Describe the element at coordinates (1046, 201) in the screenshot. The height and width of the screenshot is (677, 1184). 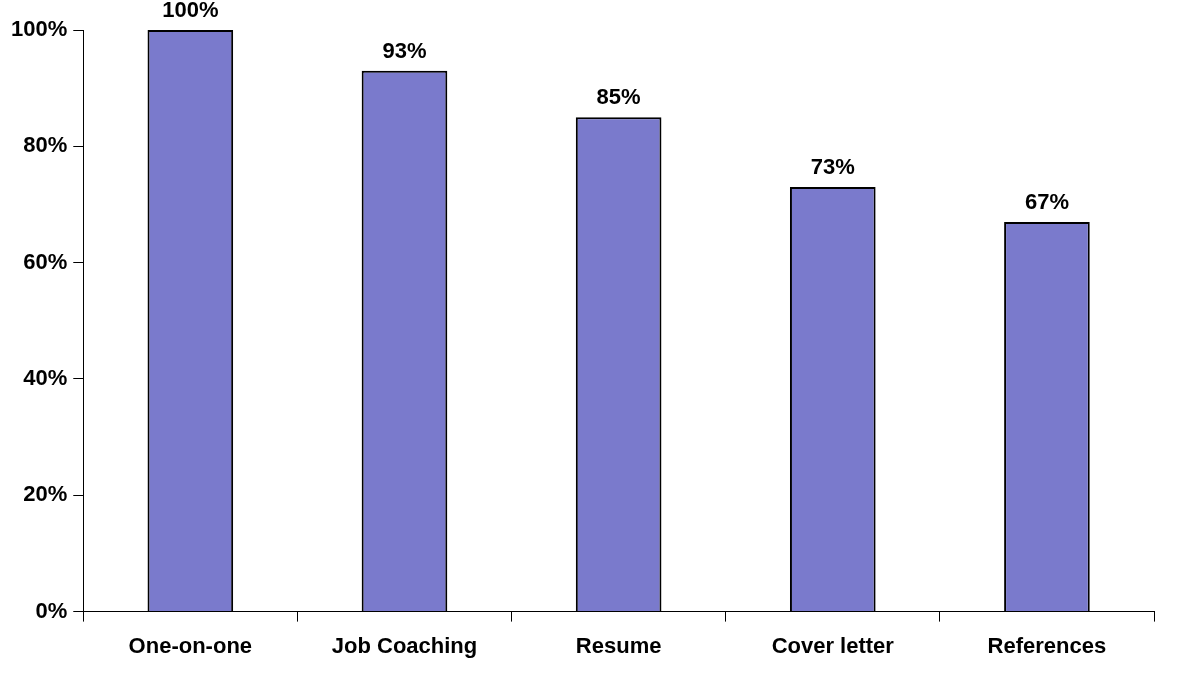
I see `data-label: 67%` at that location.